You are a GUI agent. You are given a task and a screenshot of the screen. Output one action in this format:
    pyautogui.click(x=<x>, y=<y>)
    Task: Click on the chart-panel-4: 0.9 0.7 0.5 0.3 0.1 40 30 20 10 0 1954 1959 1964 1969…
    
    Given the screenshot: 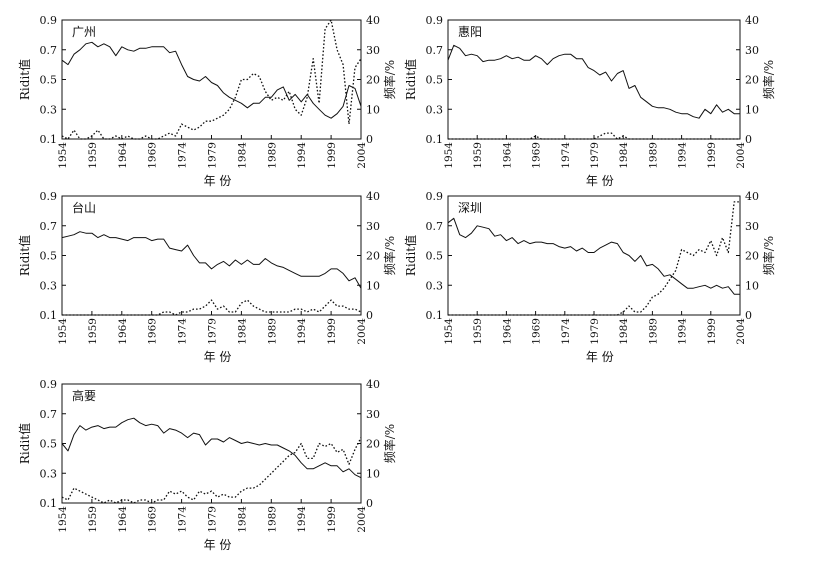 What is the action you would take?
    pyautogui.click(x=207, y=465)
    